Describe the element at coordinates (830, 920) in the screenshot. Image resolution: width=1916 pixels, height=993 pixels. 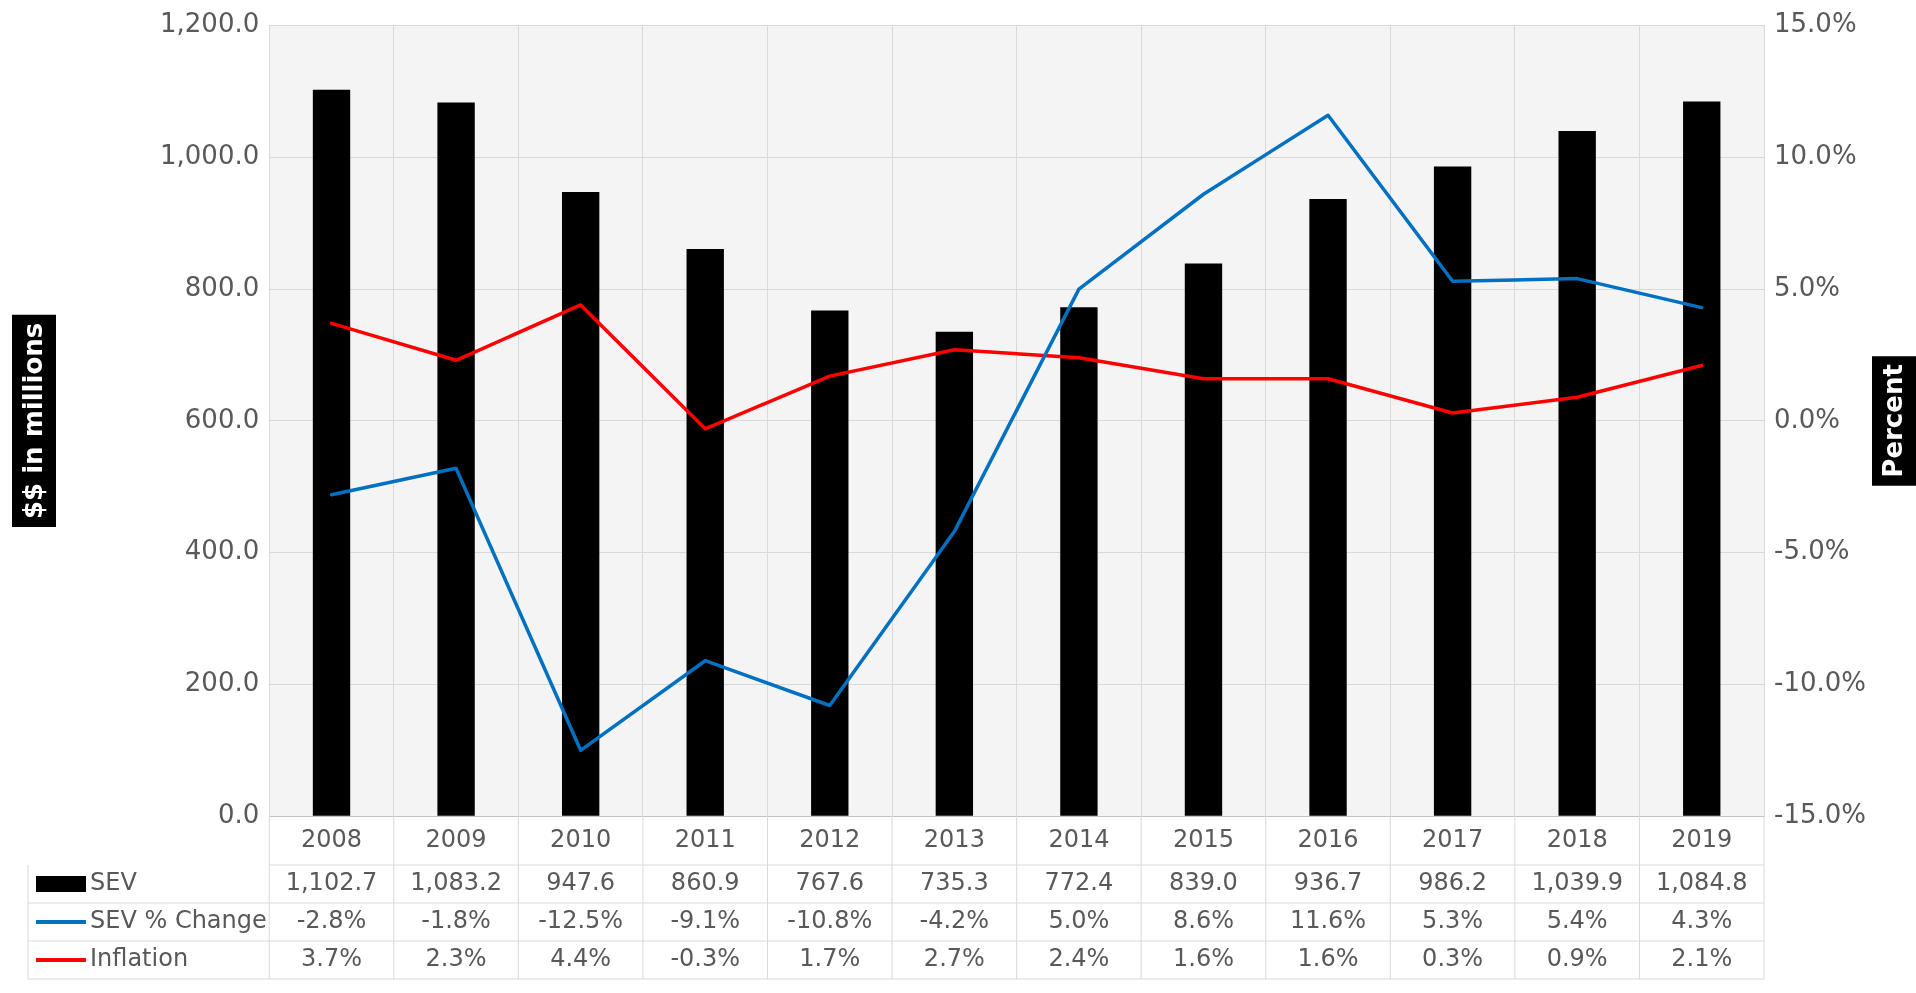
I see `data-label: -10.8%` at that location.